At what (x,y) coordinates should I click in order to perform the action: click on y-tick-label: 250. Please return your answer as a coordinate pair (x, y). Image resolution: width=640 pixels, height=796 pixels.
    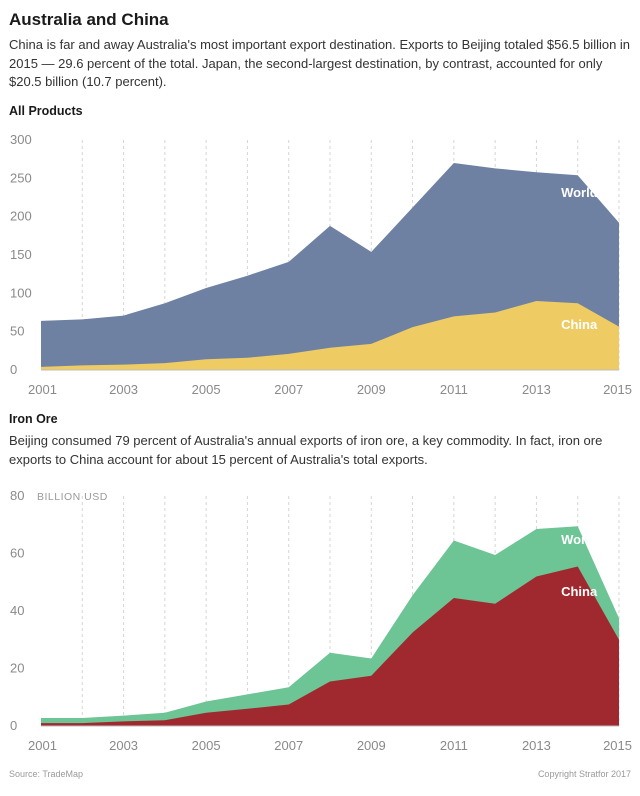
    Looking at the image, I should click on (21, 177).